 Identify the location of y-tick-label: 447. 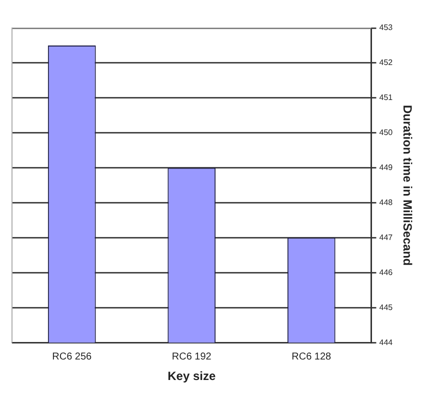
(386, 237).